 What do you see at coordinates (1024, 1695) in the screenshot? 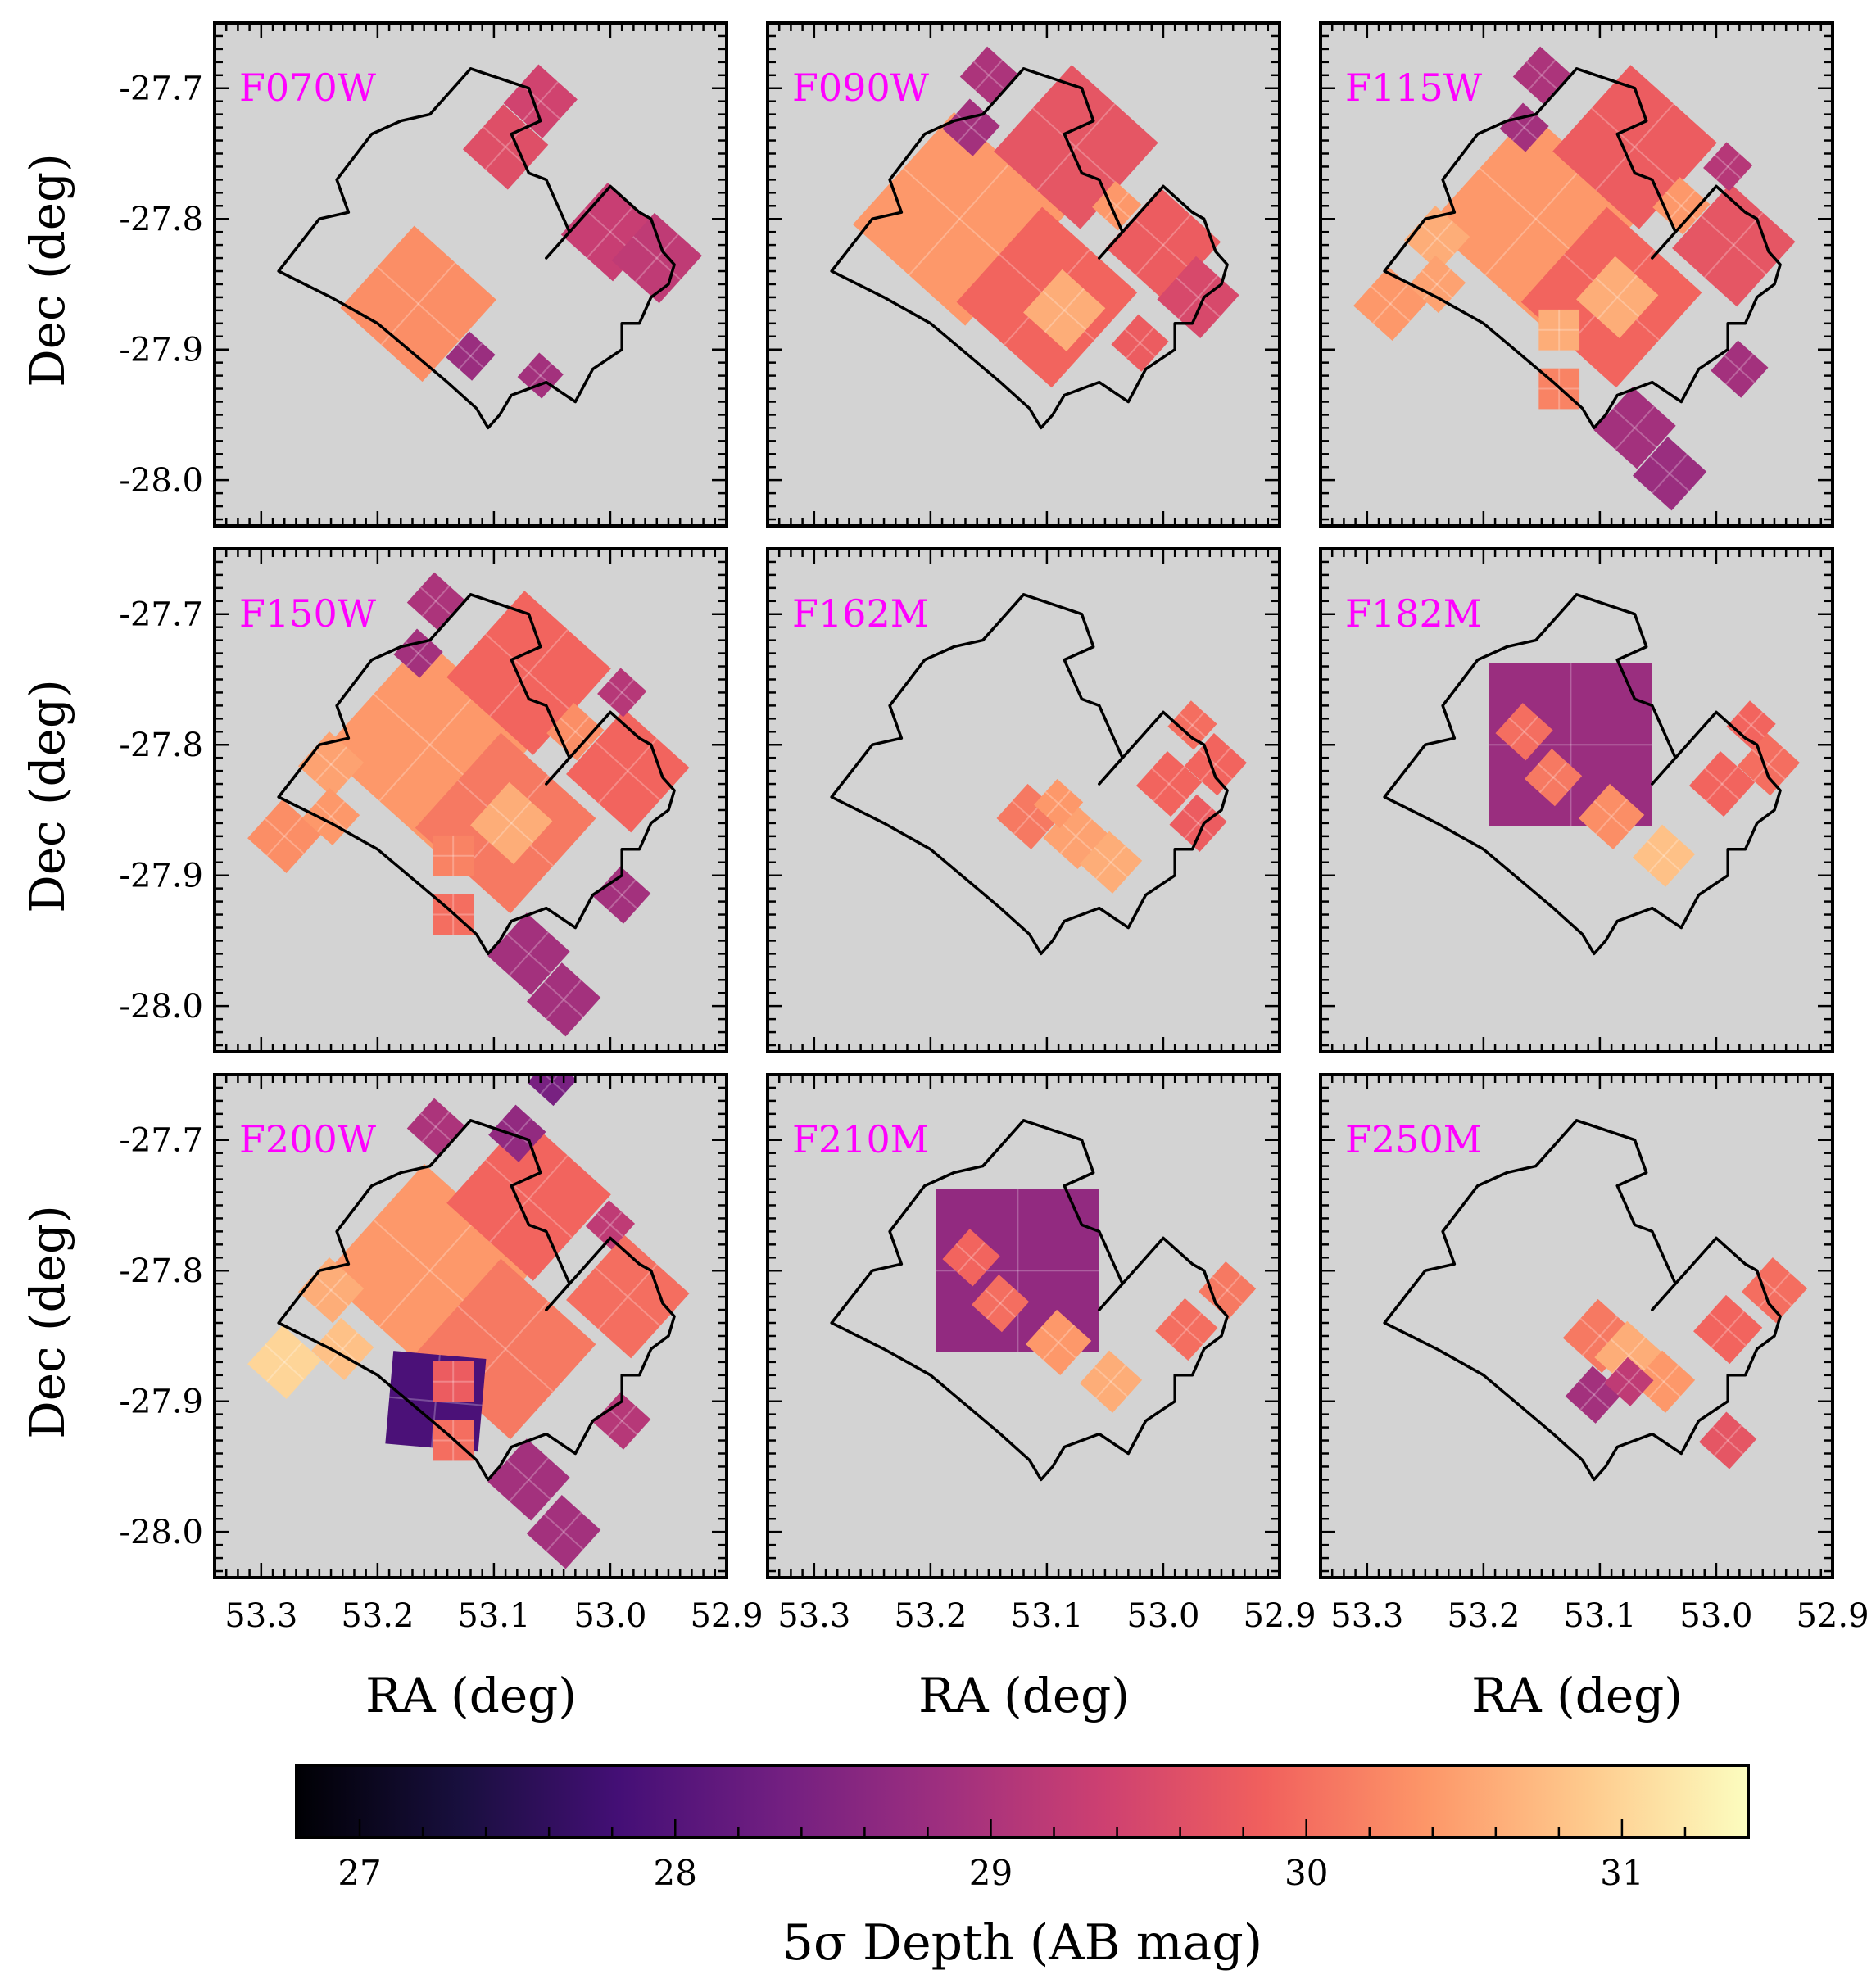
I see `x-axis-labels: RA (deg) RA (deg) RA (deg)` at bounding box center [1024, 1695].